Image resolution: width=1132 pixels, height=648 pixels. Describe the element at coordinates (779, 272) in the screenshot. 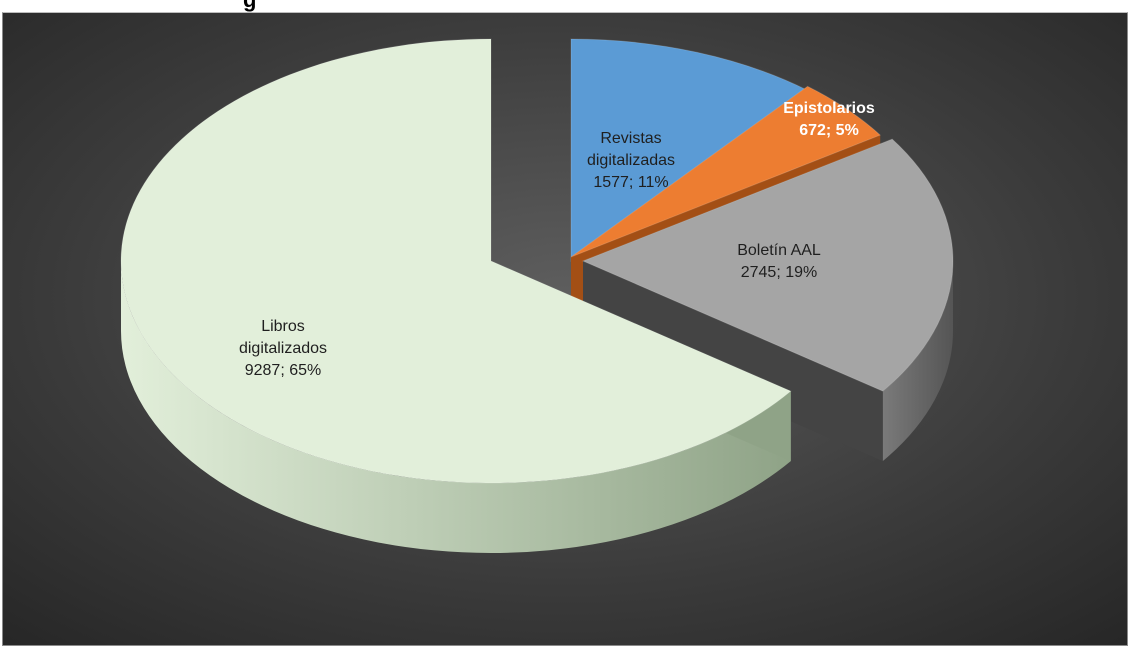

I see `data-label-line-2-1: 2745; 19%` at that location.